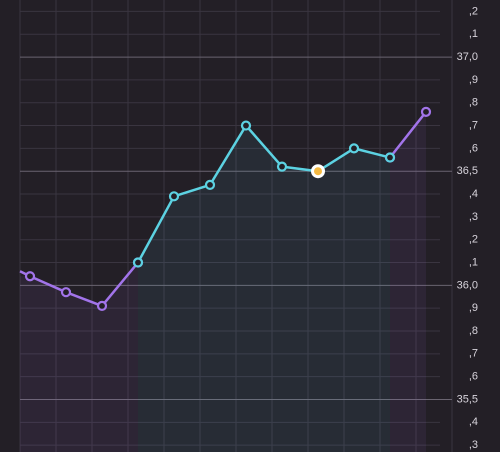 The height and width of the screenshot is (452, 500). I want to click on y-tick-label: 35,5, so click(467, 399).